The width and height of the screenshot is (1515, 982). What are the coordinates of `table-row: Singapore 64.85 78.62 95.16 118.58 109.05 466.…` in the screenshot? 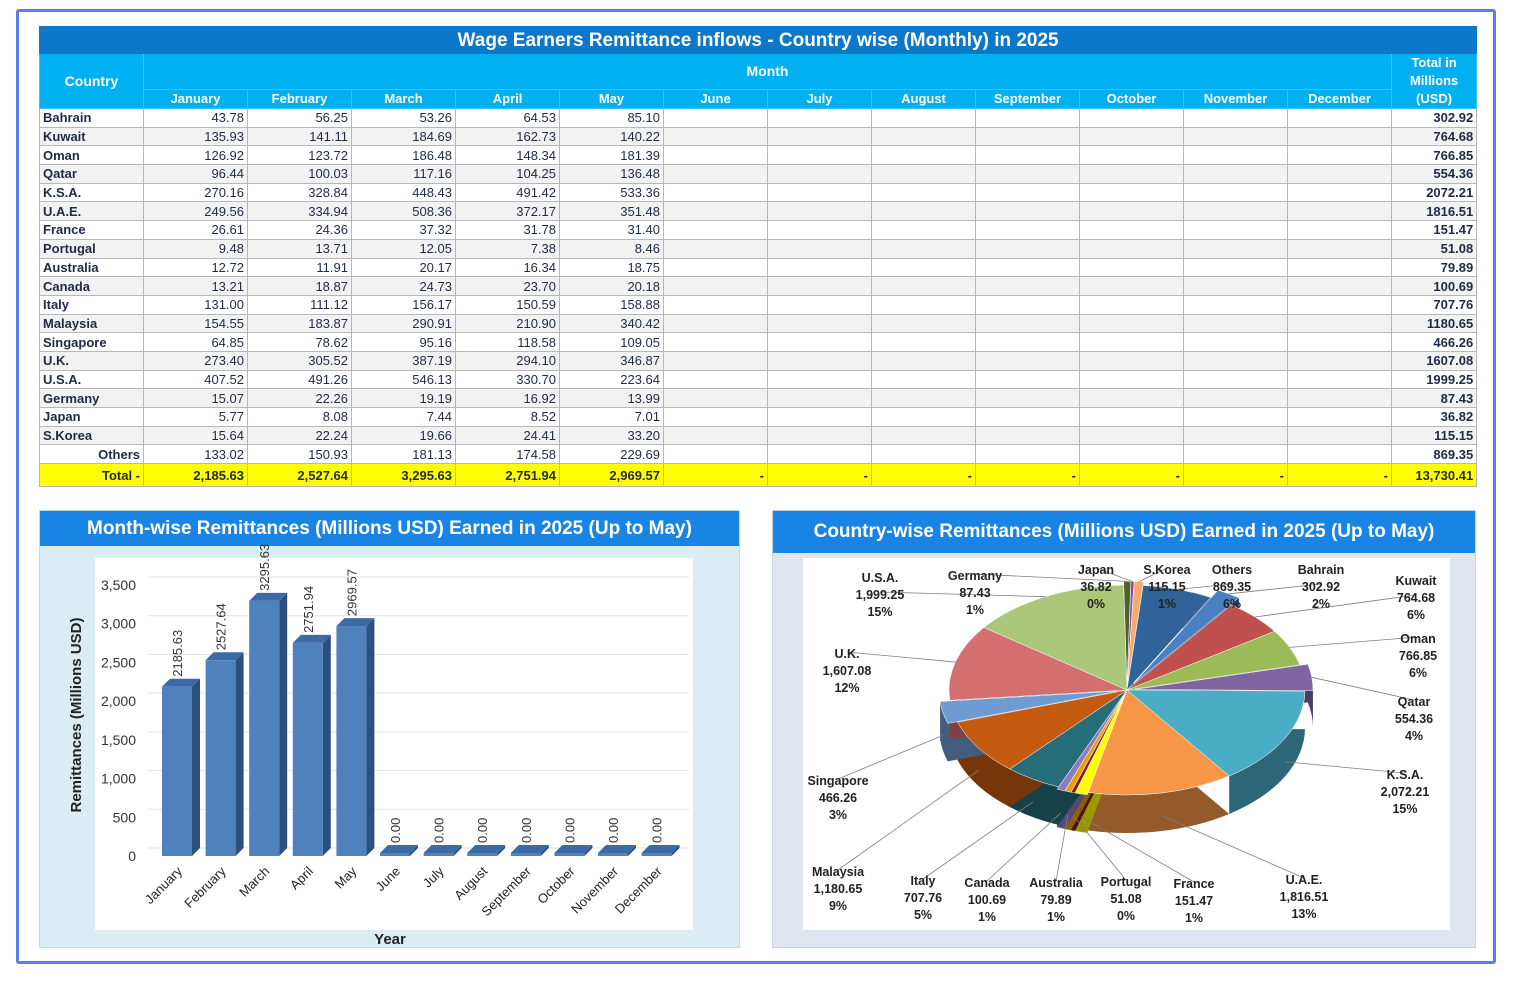 It's located at (758, 342).